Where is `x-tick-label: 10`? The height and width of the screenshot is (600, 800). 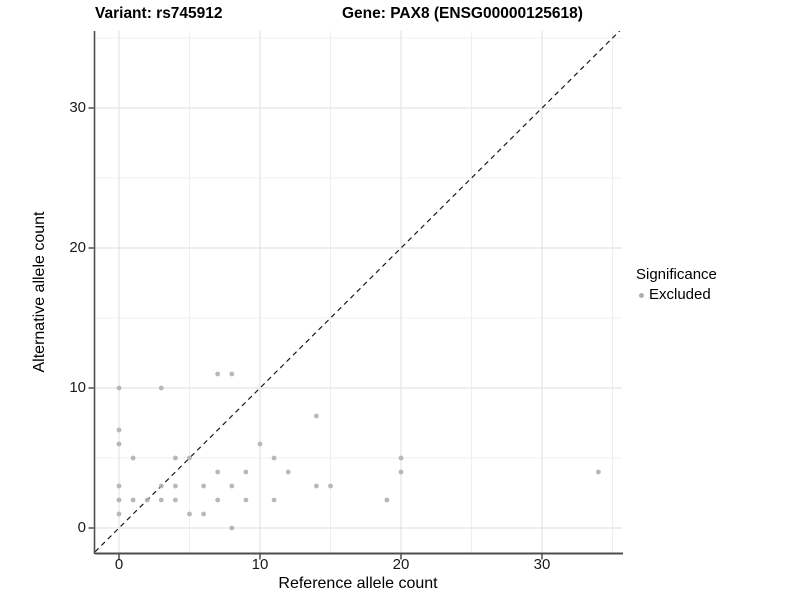 x-tick-label: 10 is located at coordinates (260, 564).